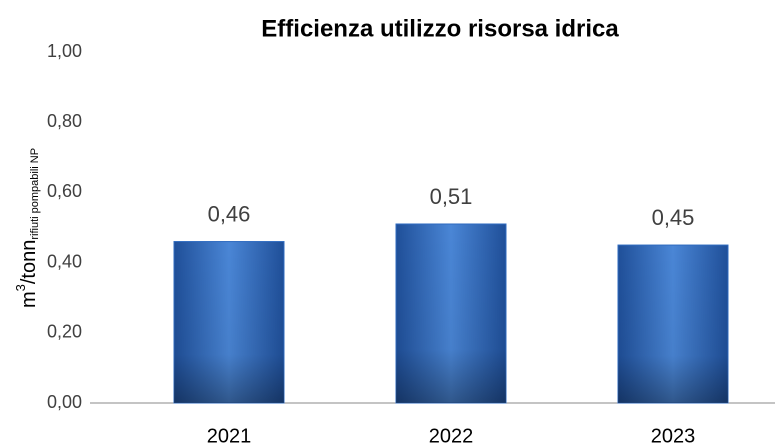  I want to click on data-label: 0,51, so click(451, 196).